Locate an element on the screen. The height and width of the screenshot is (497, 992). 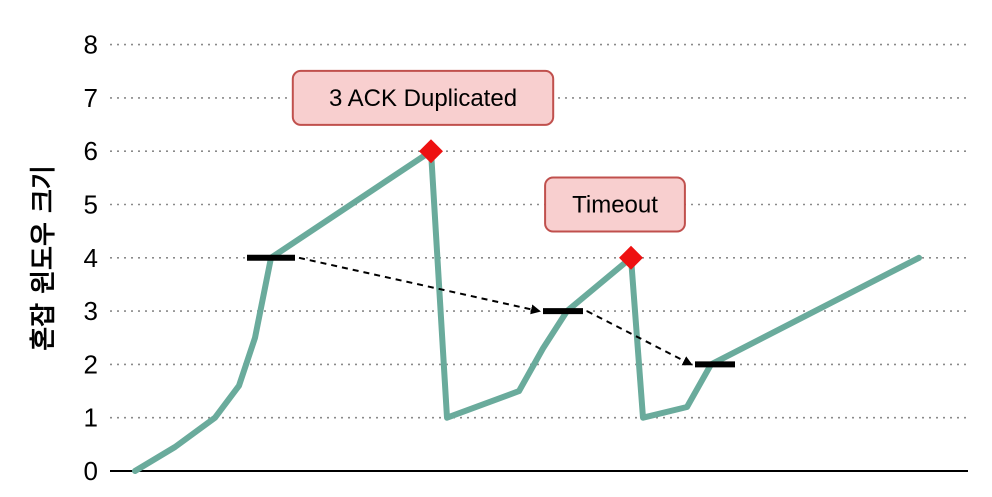
y-tick-label: 8 is located at coordinates (91, 45).